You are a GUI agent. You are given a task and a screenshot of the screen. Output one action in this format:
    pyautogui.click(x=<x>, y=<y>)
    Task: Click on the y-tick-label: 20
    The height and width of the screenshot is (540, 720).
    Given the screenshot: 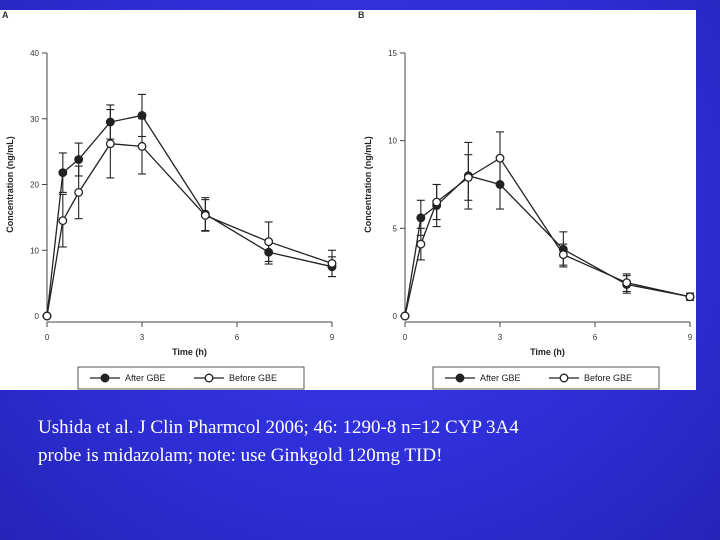 What is the action you would take?
    pyautogui.click(x=34, y=185)
    